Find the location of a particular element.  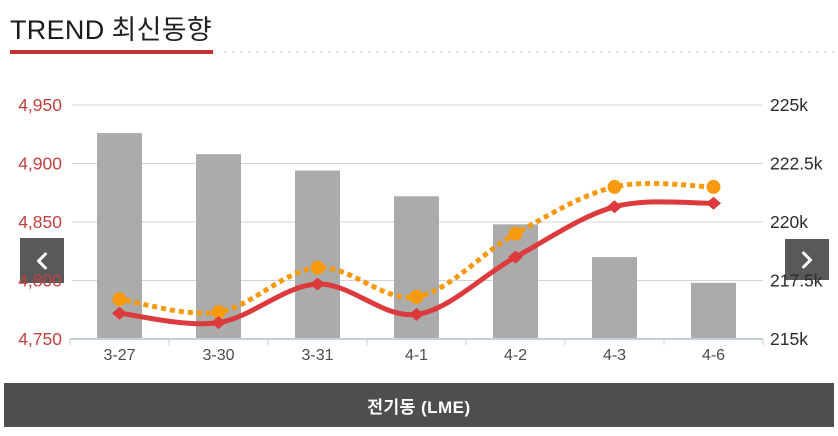

x-axis-label: 3-27 is located at coordinates (119, 355).